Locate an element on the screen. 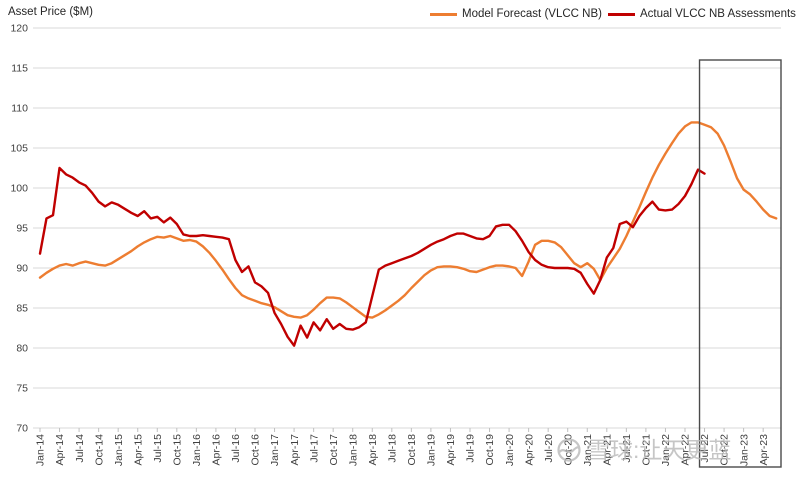 The image size is (800, 483). x-tick-label: Jan-14 is located at coordinates (41, 450).